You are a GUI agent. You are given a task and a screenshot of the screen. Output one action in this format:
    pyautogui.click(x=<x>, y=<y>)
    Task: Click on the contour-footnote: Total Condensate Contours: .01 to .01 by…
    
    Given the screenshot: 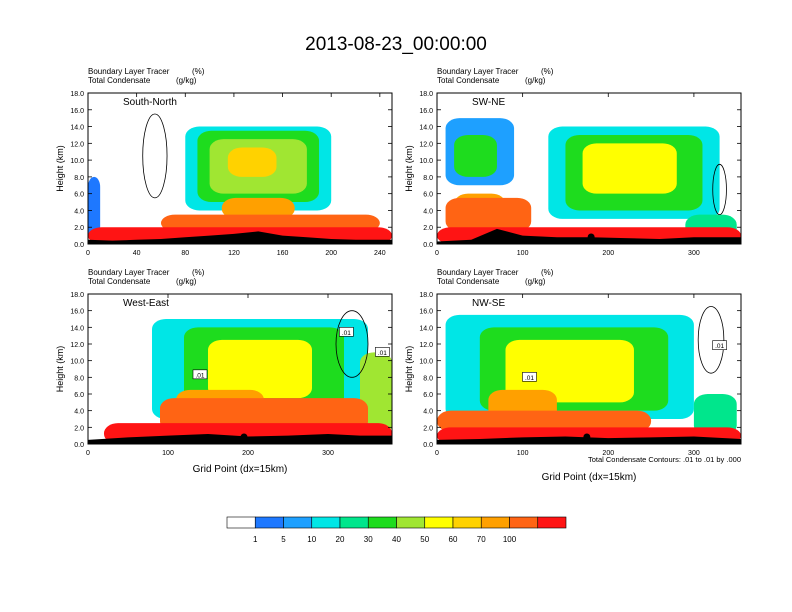 What is the action you would take?
    pyautogui.click(x=664, y=459)
    